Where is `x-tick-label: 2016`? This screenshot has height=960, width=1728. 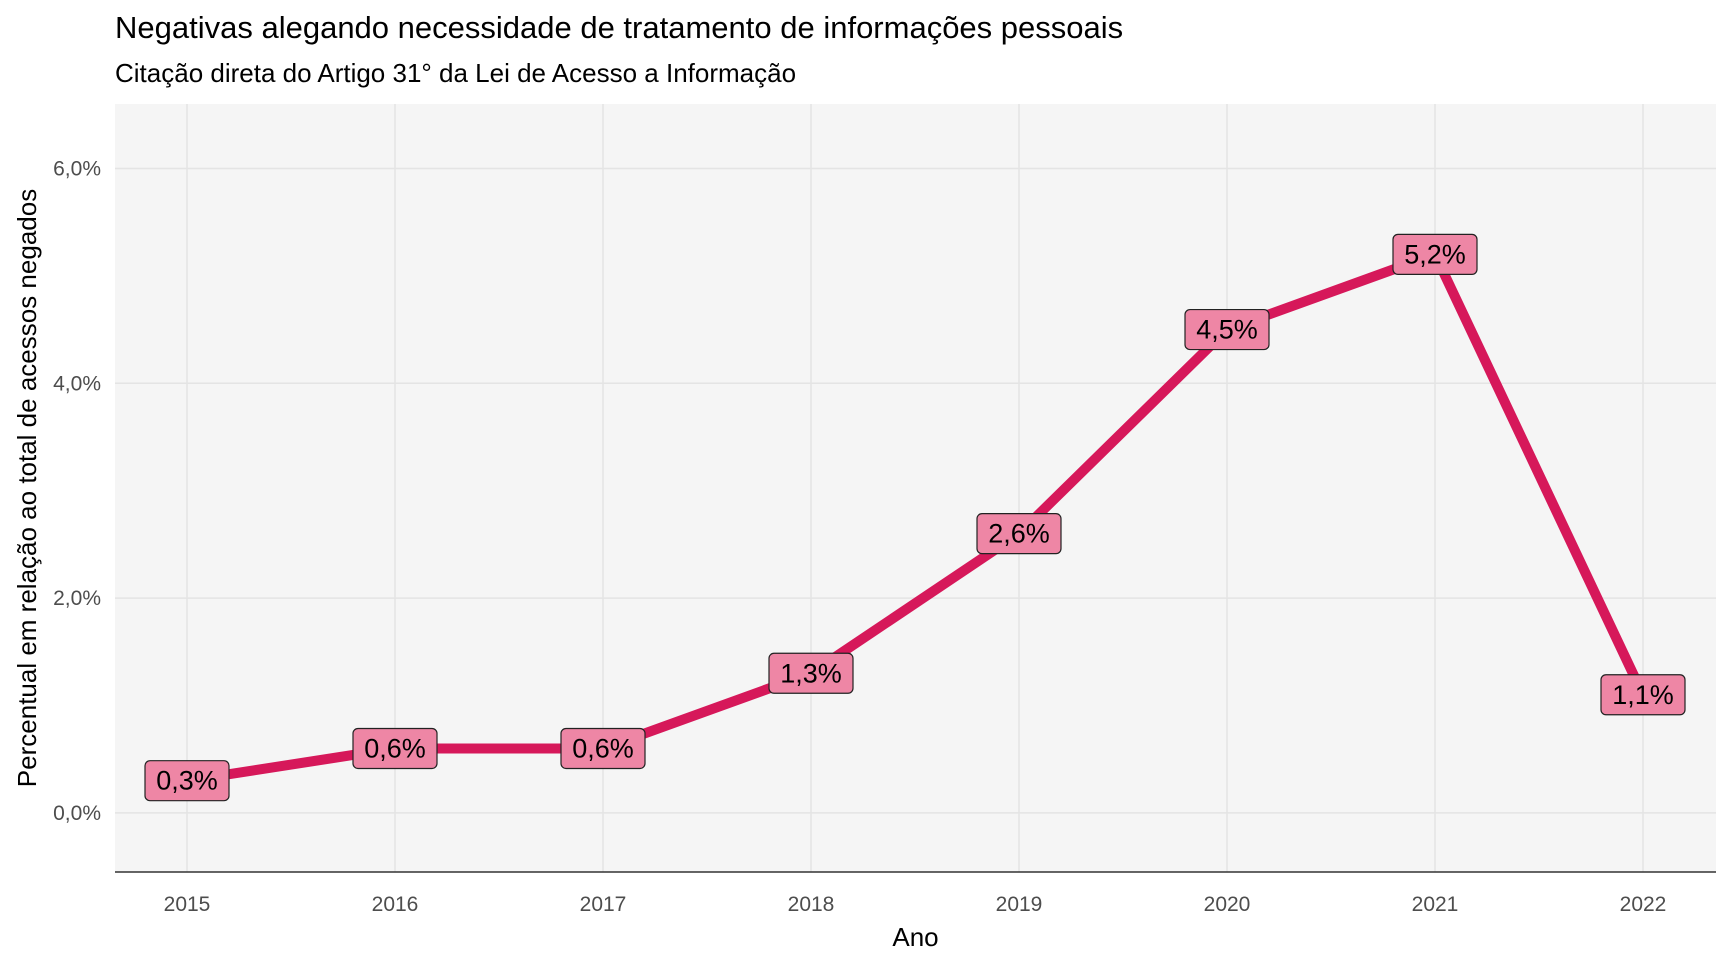
x-tick-label: 2016 is located at coordinates (395, 904).